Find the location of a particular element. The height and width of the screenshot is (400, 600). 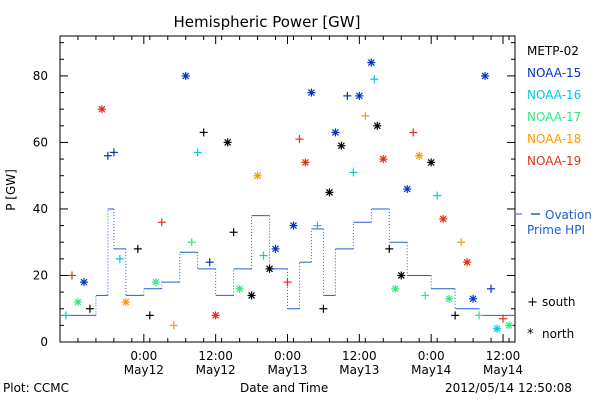

legend-satellite-noaa-18: NOAA-18 is located at coordinates (554, 139).